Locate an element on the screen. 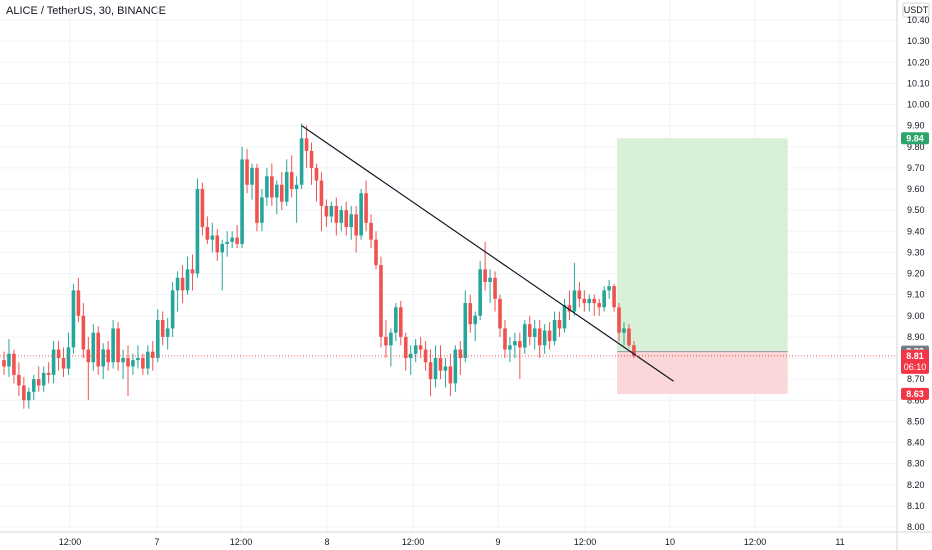  stop-price-tag: 8.63 is located at coordinates (915, 394).